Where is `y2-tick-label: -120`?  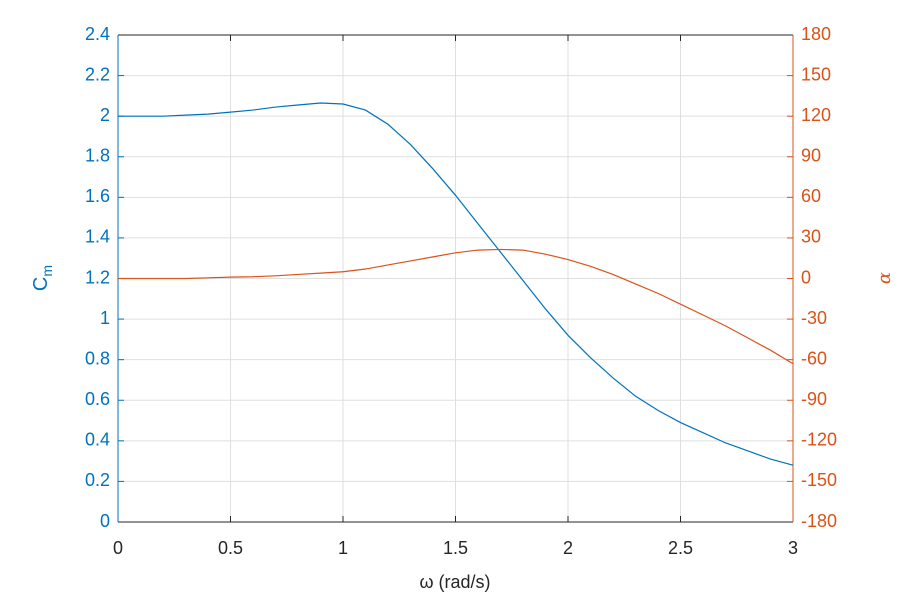 y2-tick-label: -120 is located at coordinates (819, 440).